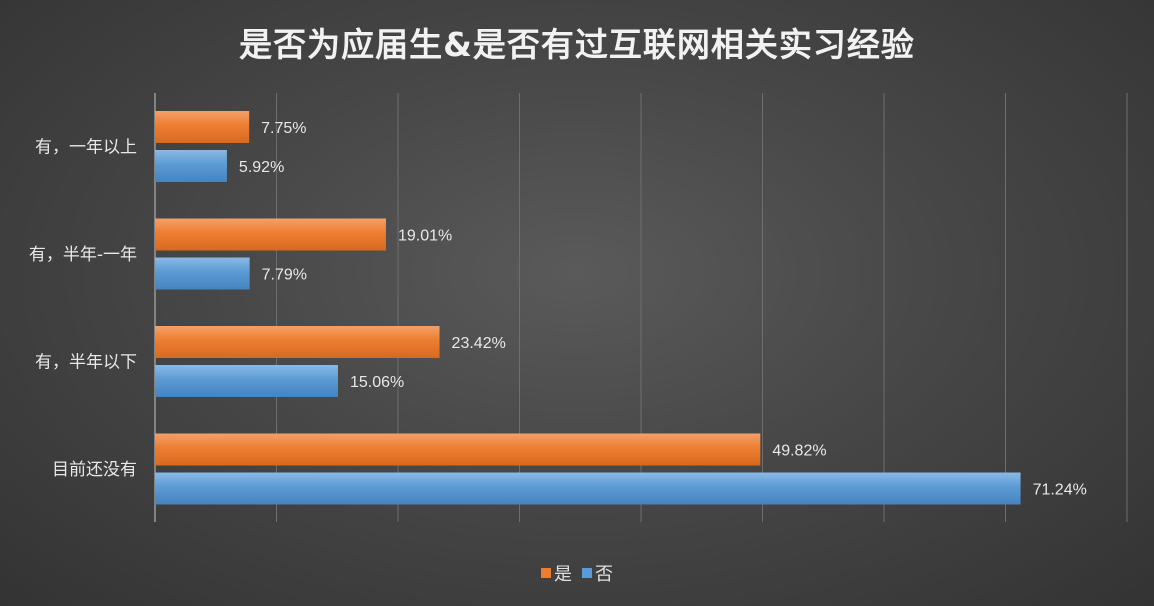 This screenshot has height=606, width=1154. Describe the element at coordinates (83, 255) in the screenshot. I see `category-label: 有，半年-一年` at that location.